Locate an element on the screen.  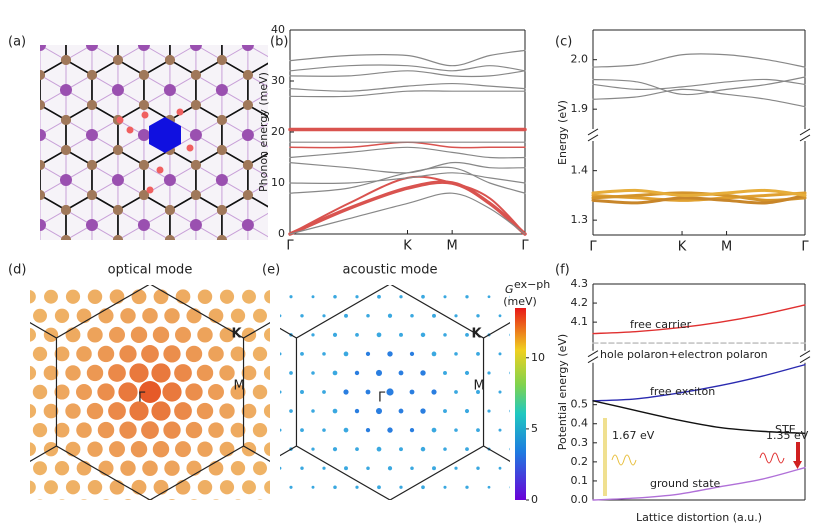
wave is located at coordinates (624, 460).